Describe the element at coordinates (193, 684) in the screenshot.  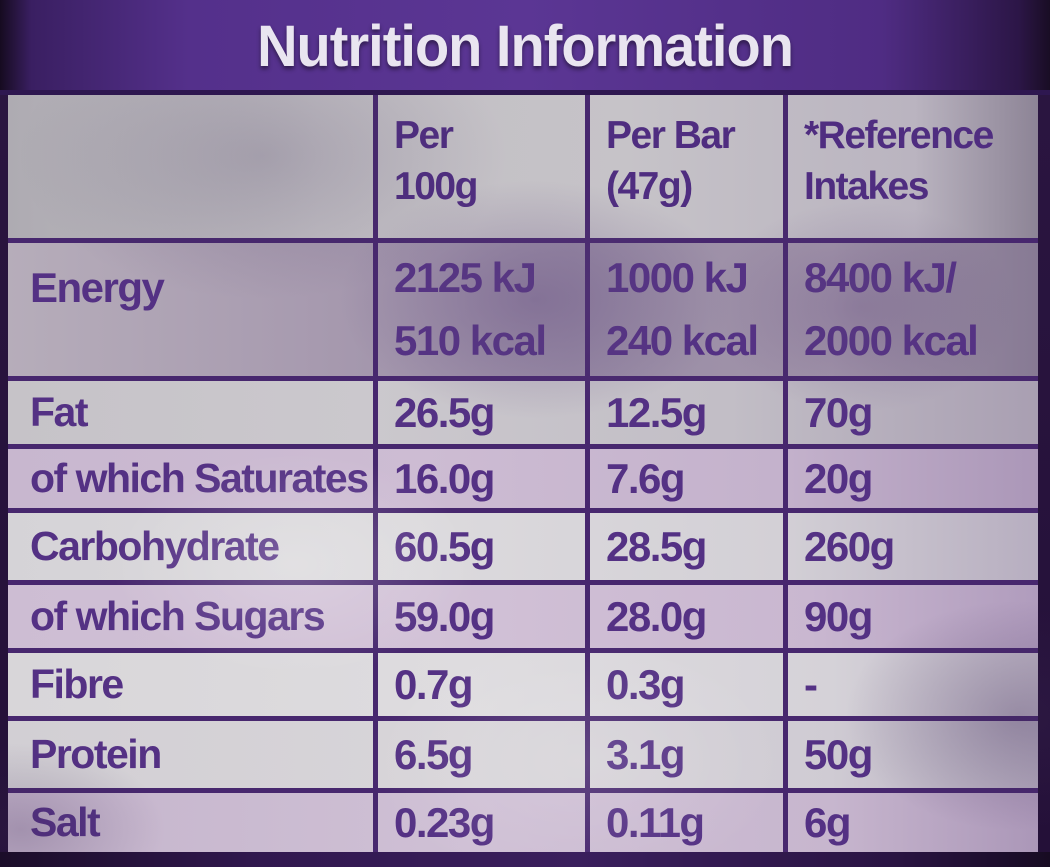
I see `row-label: Fibre` at that location.